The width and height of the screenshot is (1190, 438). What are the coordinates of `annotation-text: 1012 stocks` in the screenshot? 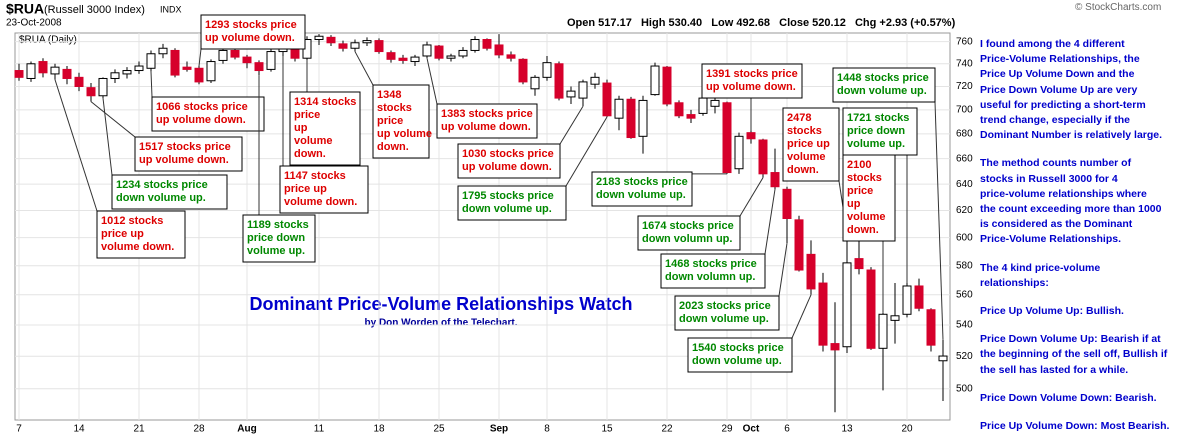 It's located at (132, 221).